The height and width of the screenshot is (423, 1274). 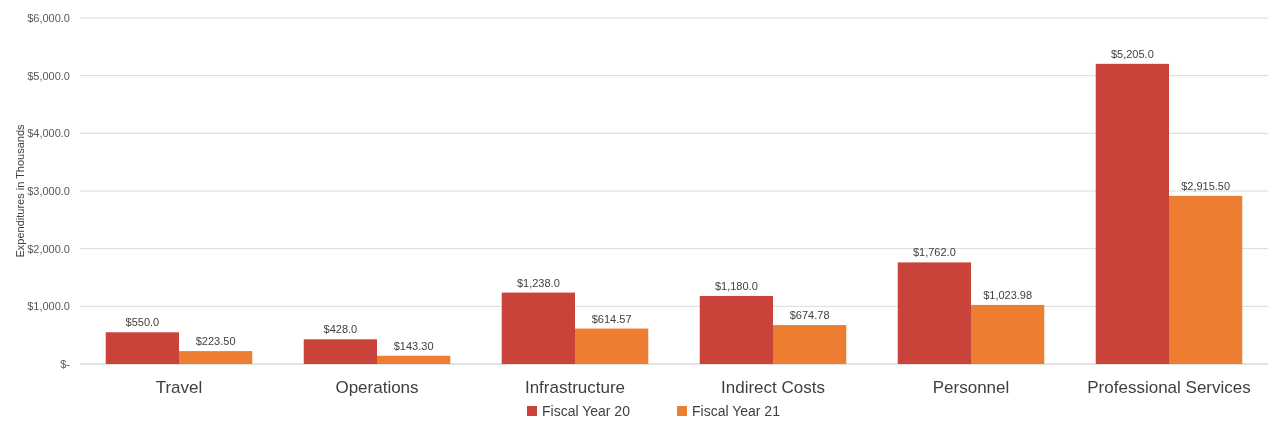 What do you see at coordinates (934, 252) in the screenshot?
I see `data-label: $1,762.0` at bounding box center [934, 252].